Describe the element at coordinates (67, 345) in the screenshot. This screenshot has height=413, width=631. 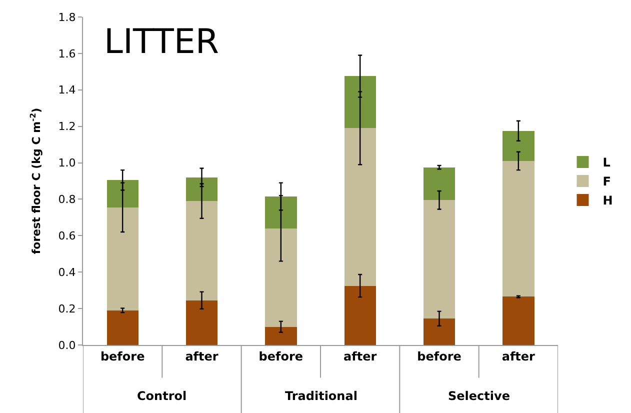
I see `y-tick-label: 0.0` at that location.